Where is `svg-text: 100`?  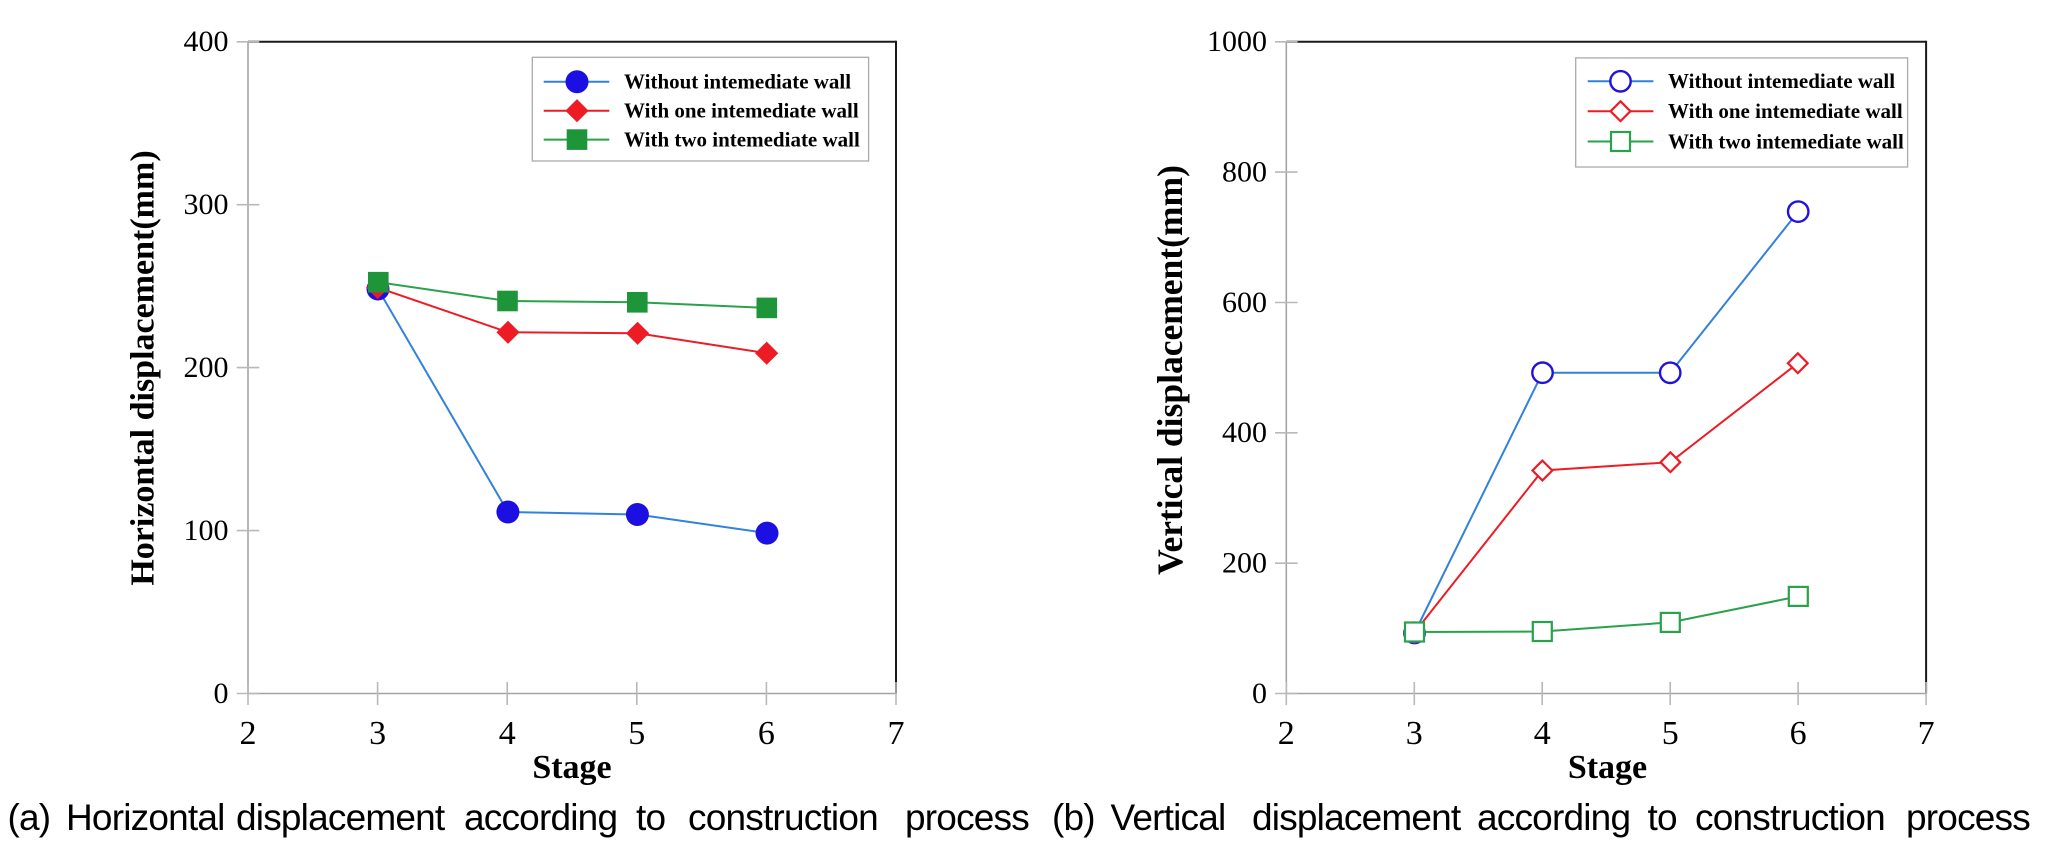
svg-text: 100 is located at coordinates (206, 530).